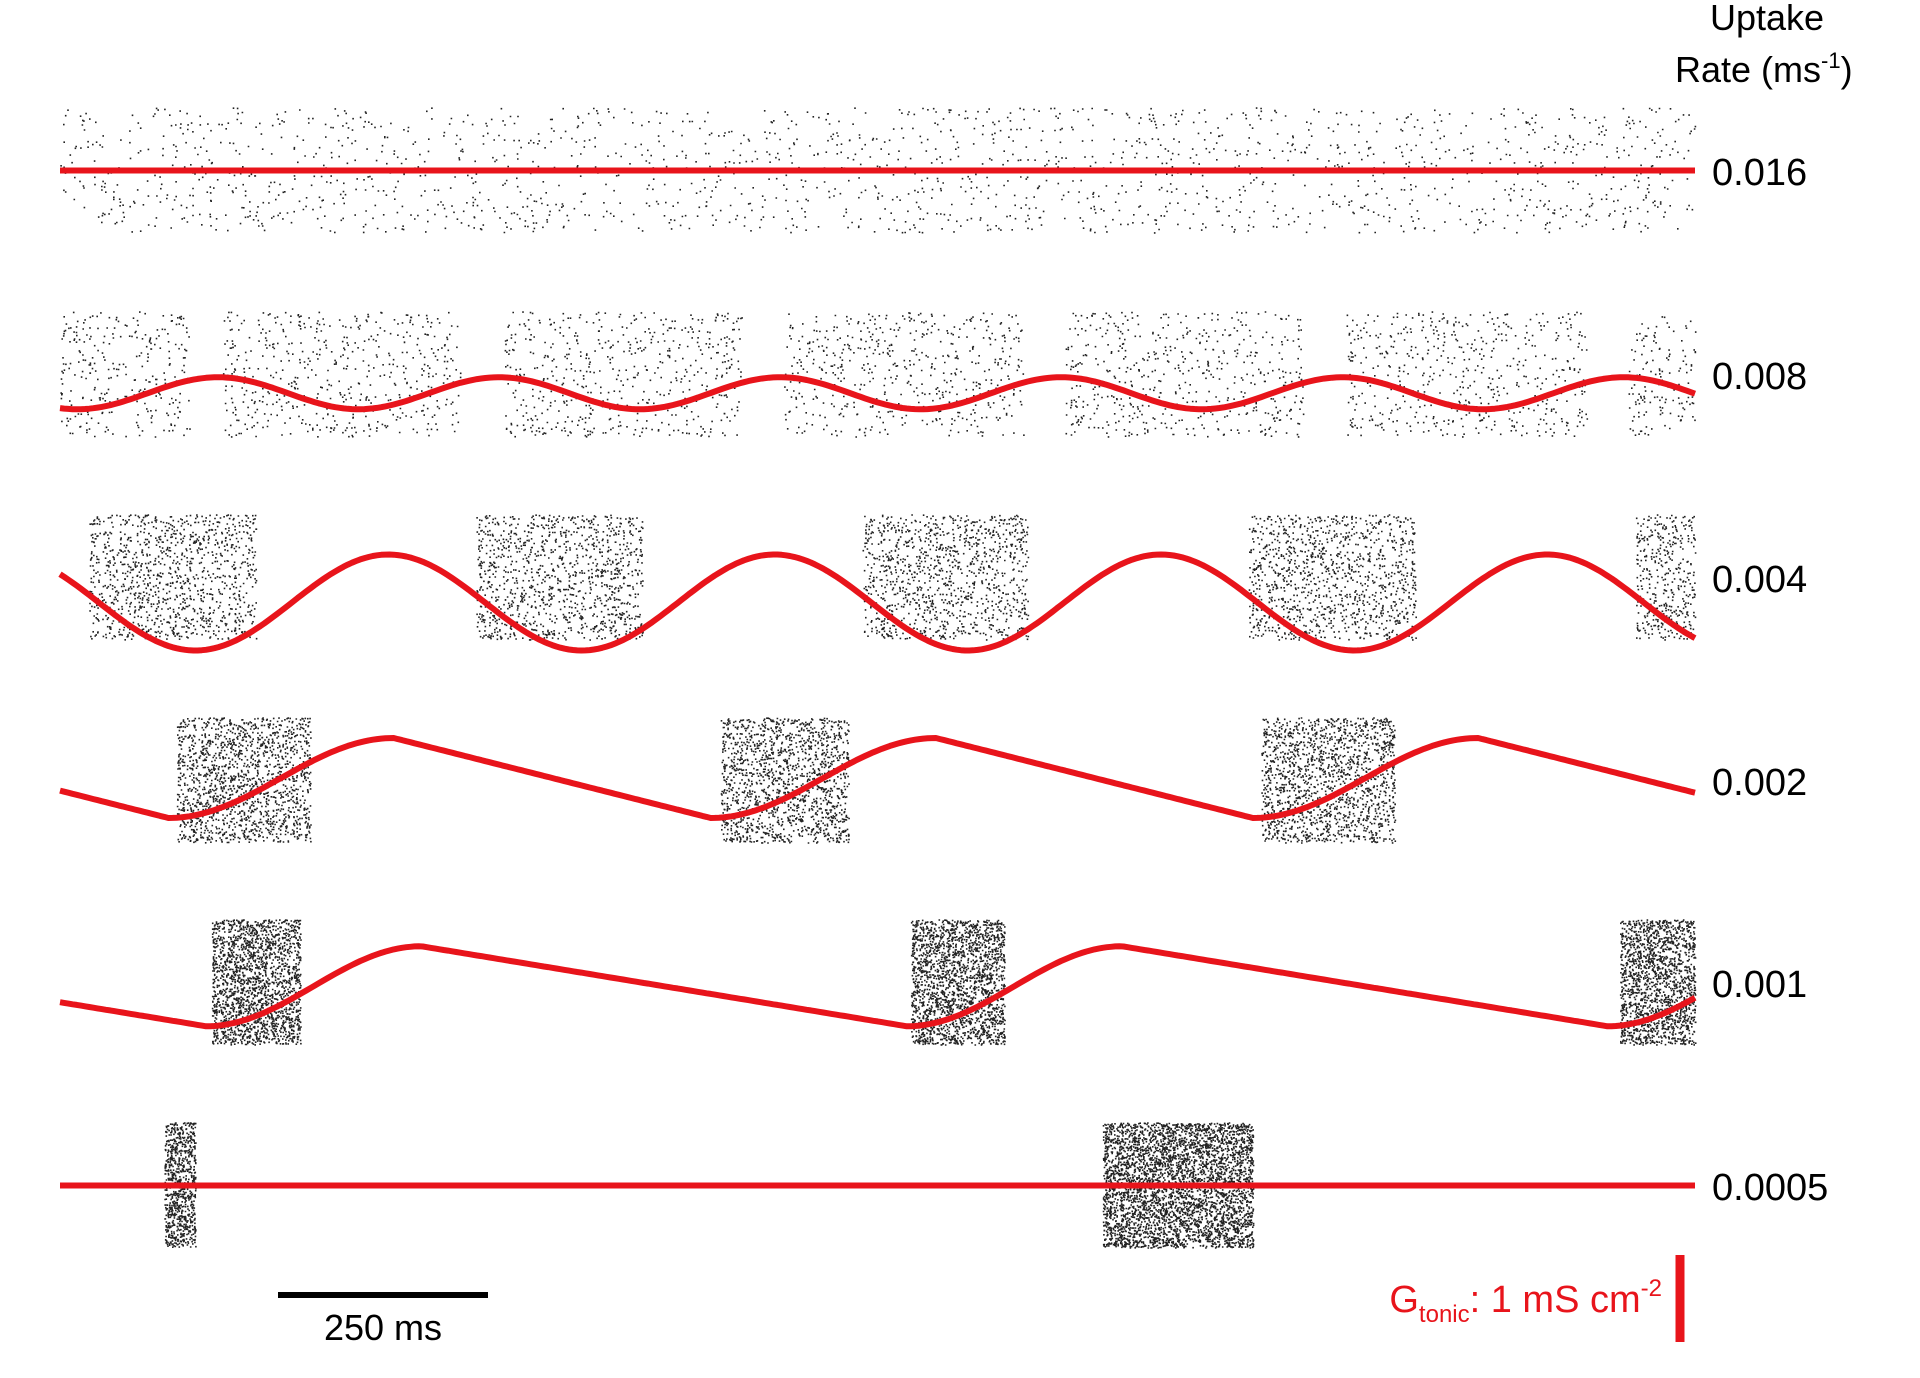 The height and width of the screenshot is (1378, 1920). Describe the element at coordinates (383, 1327) in the screenshot. I see `time-scale-bar-label: 250 ms` at that location.